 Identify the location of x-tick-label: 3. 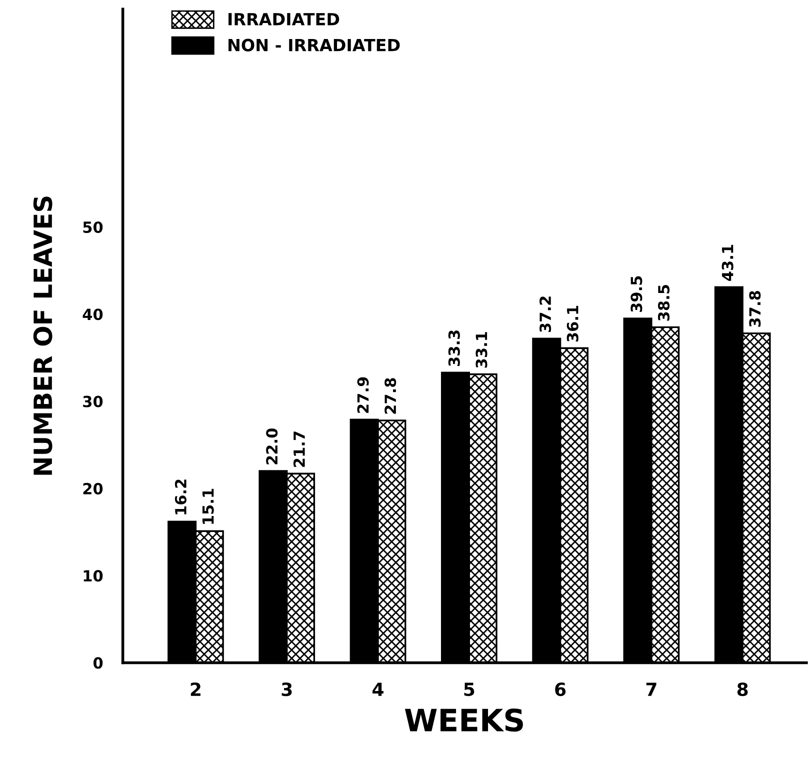
(287, 689).